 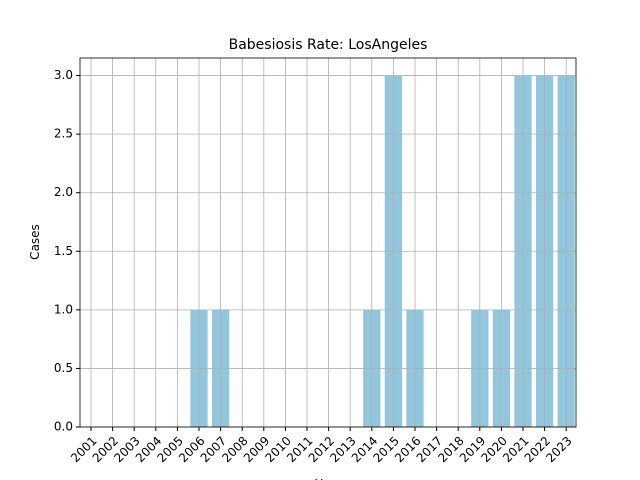 What do you see at coordinates (63, 427) in the screenshot?
I see `y-tick-label: 0.0` at bounding box center [63, 427].